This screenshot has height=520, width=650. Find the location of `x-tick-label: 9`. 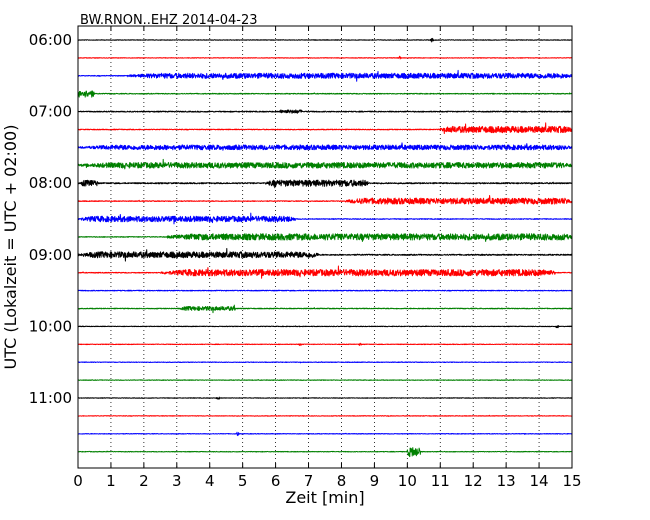

x-tick-label: 9 is located at coordinates (375, 481).